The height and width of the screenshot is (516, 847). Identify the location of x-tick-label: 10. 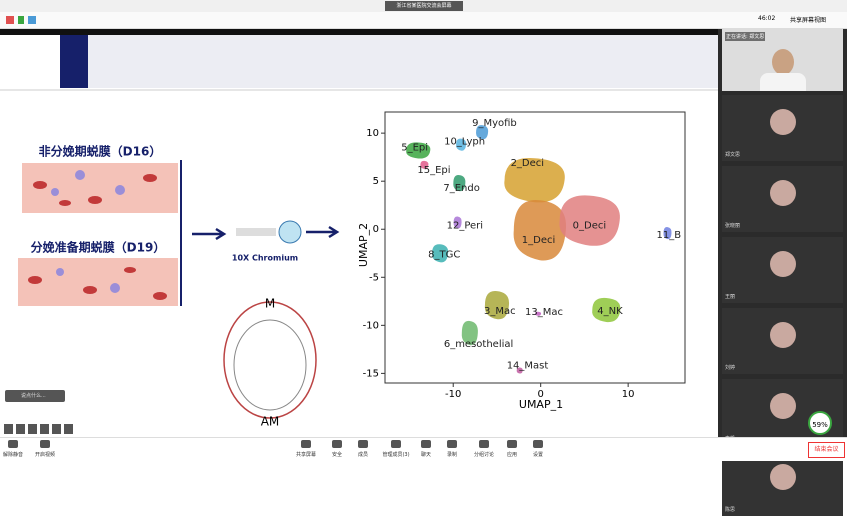
(628, 394).